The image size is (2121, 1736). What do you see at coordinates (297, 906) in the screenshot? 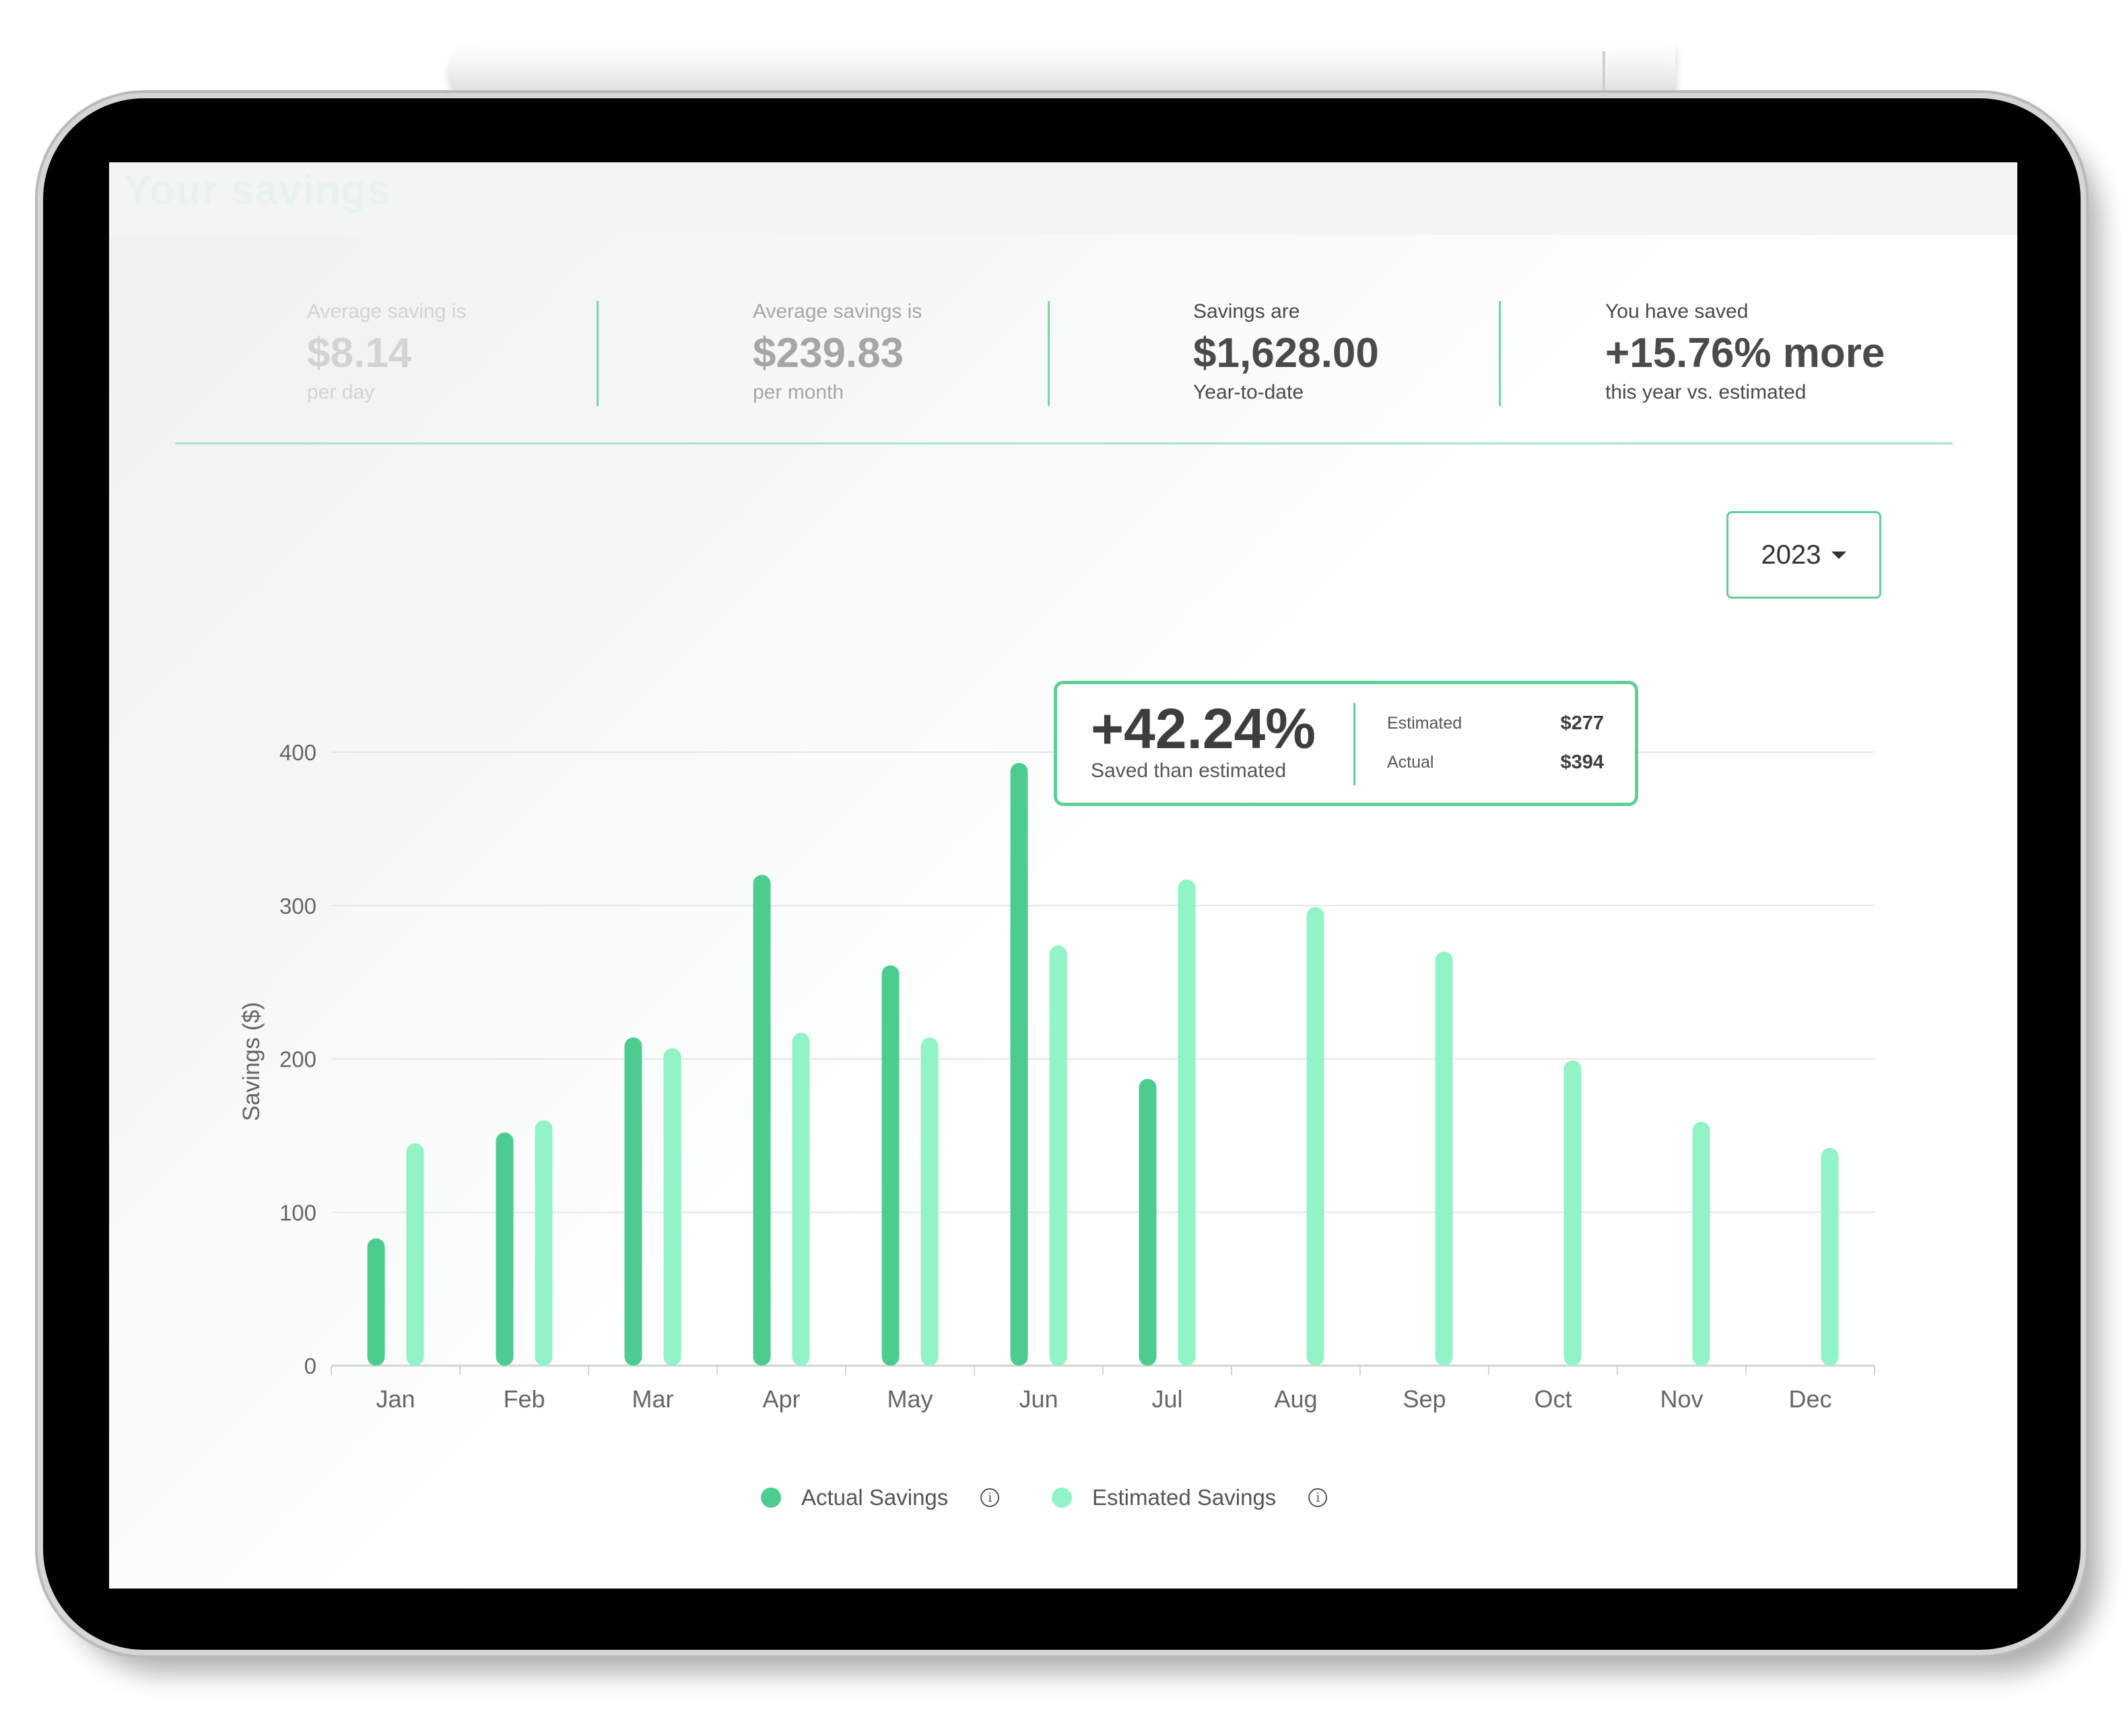
I see `y-tick-label: 300` at bounding box center [297, 906].